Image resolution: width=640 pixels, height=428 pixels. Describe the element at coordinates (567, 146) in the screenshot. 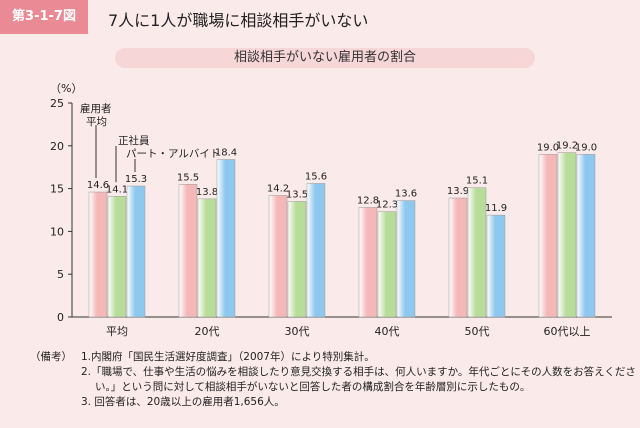

I see `bar-value-label: 19.2` at that location.